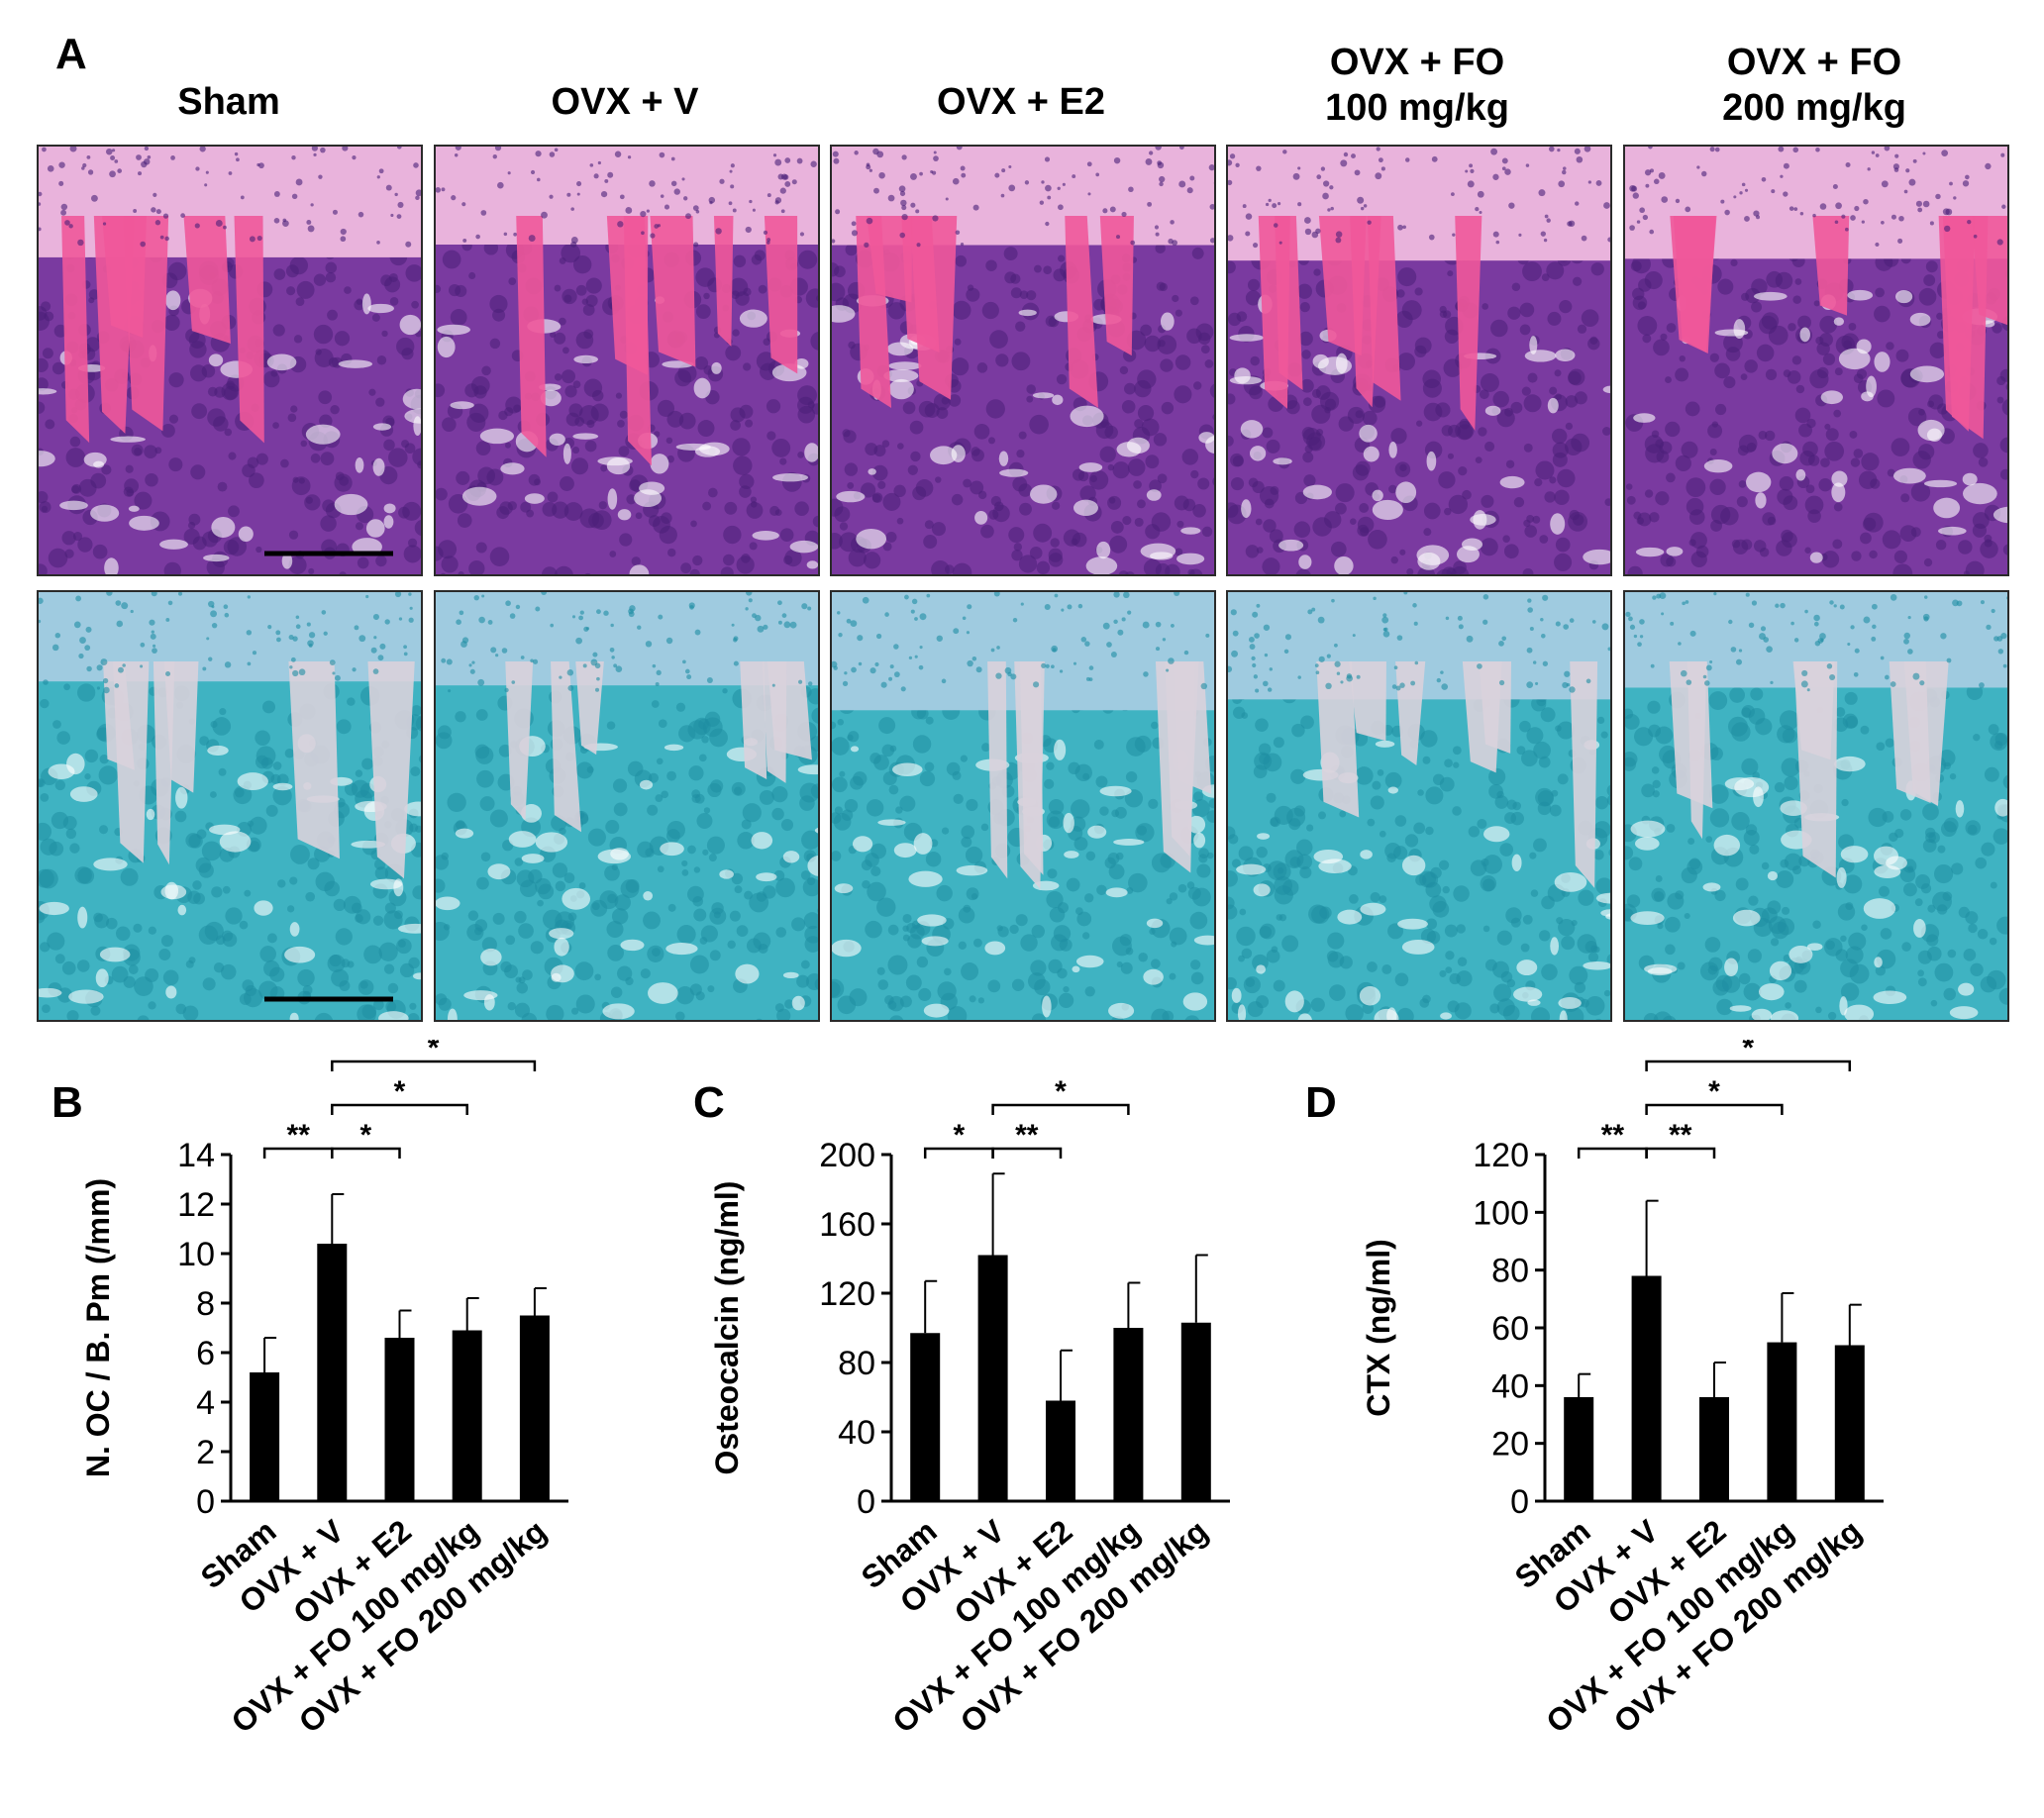 This screenshot has width=2044, height=1818. I want to click on column-title-line2: 100 mg/kg, so click(1417, 108).